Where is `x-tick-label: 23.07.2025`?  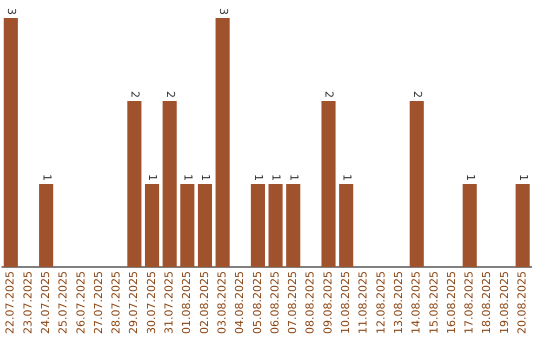 x-tick-label: 23.07.2025 is located at coordinates (27, 302).